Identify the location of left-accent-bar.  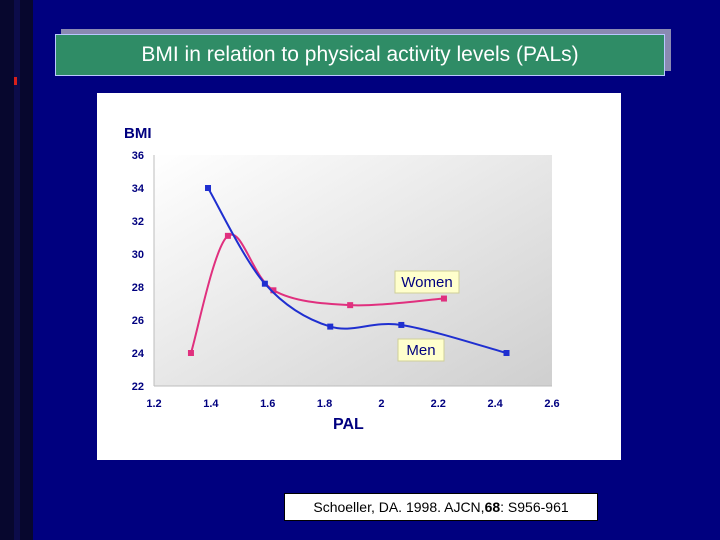
(16, 270).